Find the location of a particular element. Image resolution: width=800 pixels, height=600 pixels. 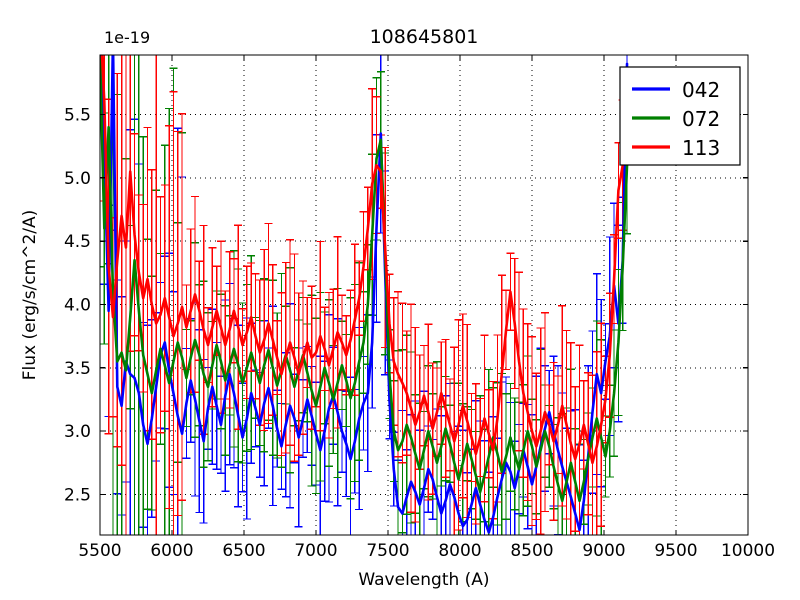

legend: 042 072 113 is located at coordinates (680, 116).